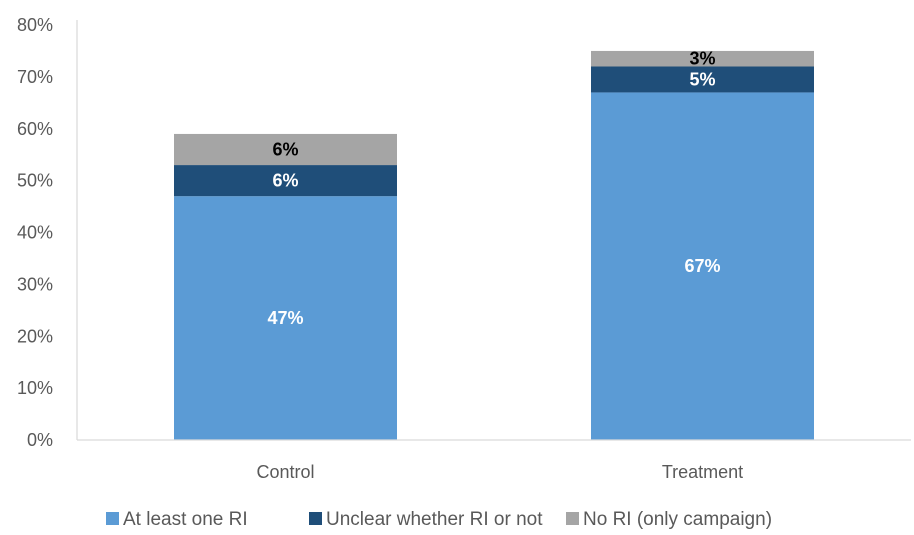 The width and height of the screenshot is (914, 535). I want to click on data-label: 67%, so click(702, 266).